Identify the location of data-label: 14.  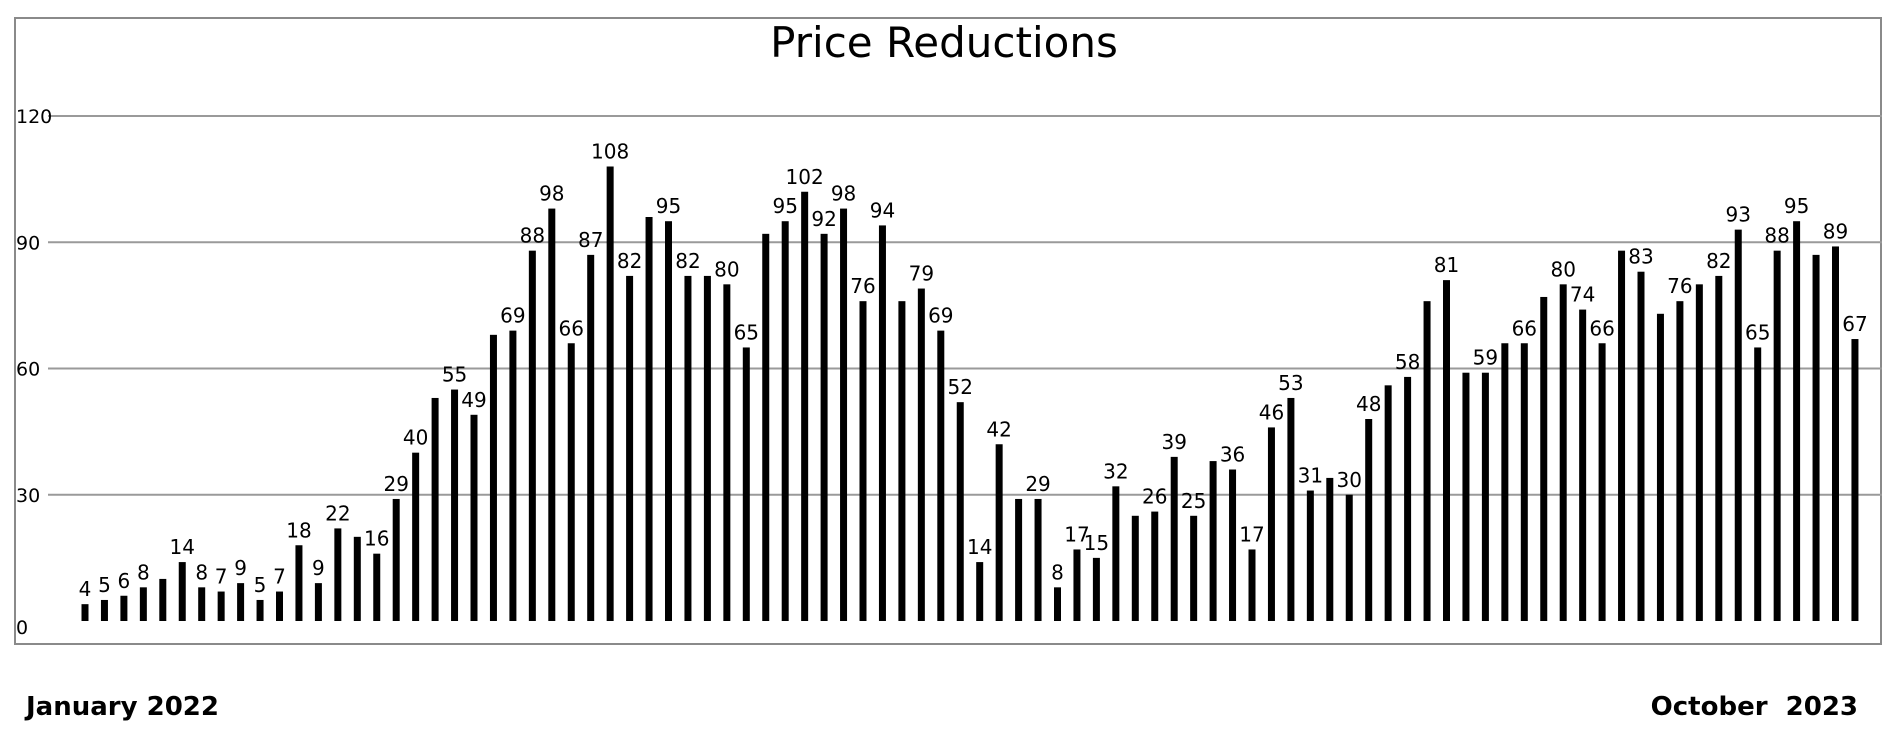
(182, 547).